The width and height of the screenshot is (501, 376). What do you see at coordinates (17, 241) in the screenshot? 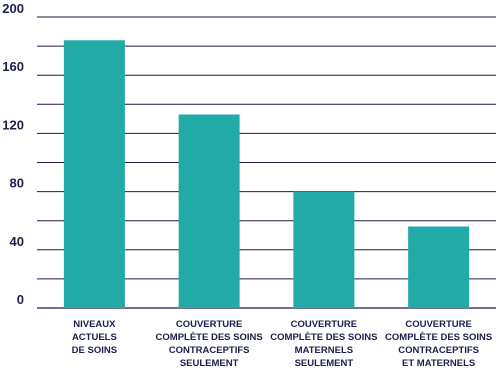
I see `y-tick-label: 40` at bounding box center [17, 241].